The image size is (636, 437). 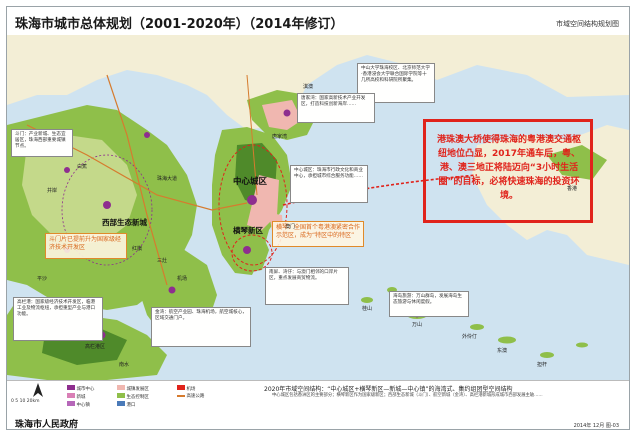 I want to click on place-label: 三灶, so click(x=162, y=261).